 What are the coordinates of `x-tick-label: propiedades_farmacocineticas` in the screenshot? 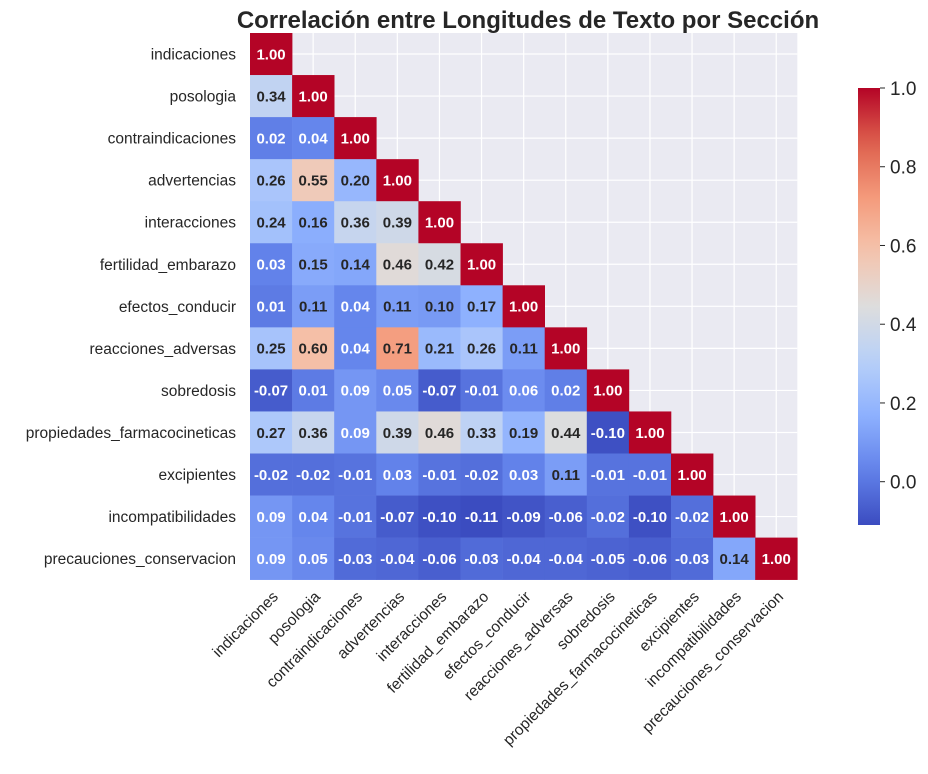 It's located at (580, 668).